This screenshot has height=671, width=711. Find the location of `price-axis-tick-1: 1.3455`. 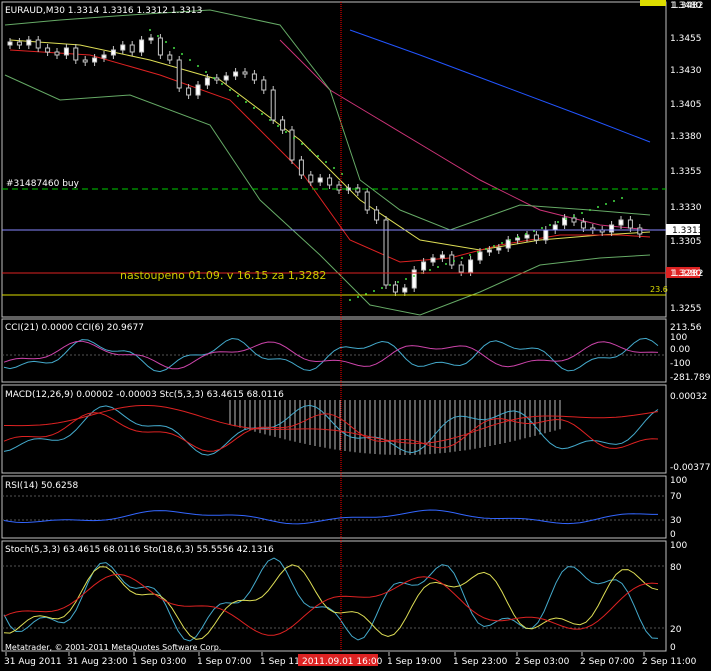

price-axis-tick-1: 1.3455 is located at coordinates (686, 39).